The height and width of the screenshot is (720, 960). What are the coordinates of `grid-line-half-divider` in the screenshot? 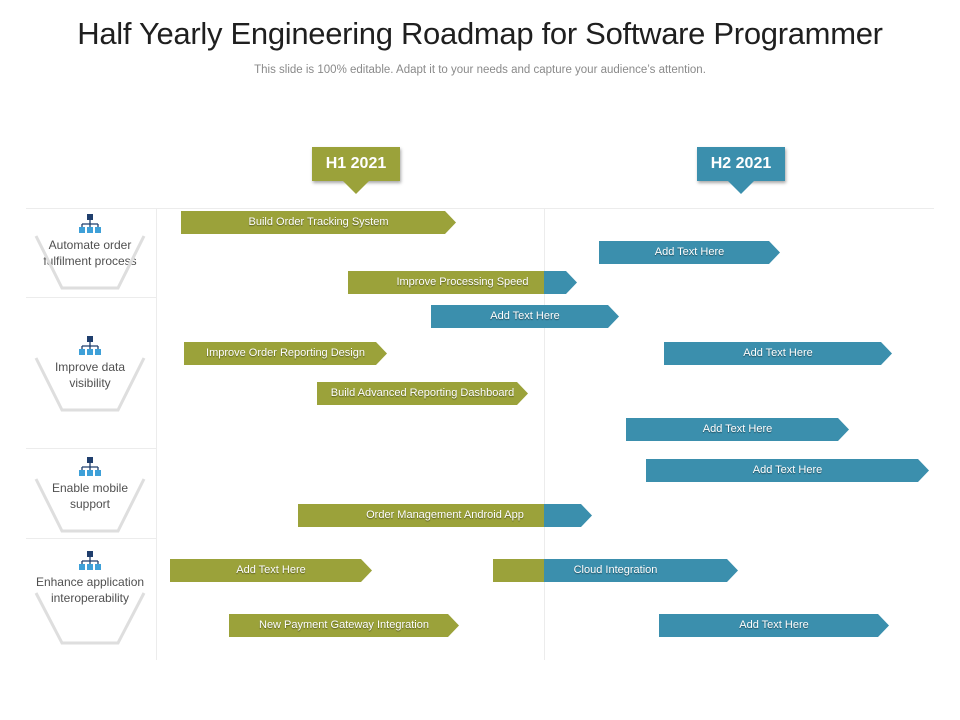 It's located at (544, 434).